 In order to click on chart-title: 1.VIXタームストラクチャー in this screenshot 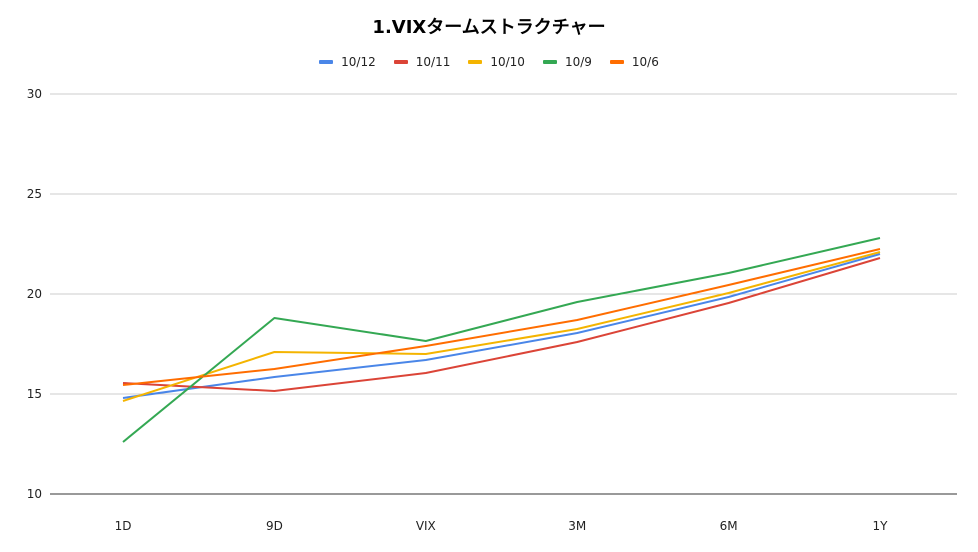, I will do `click(489, 27)`.